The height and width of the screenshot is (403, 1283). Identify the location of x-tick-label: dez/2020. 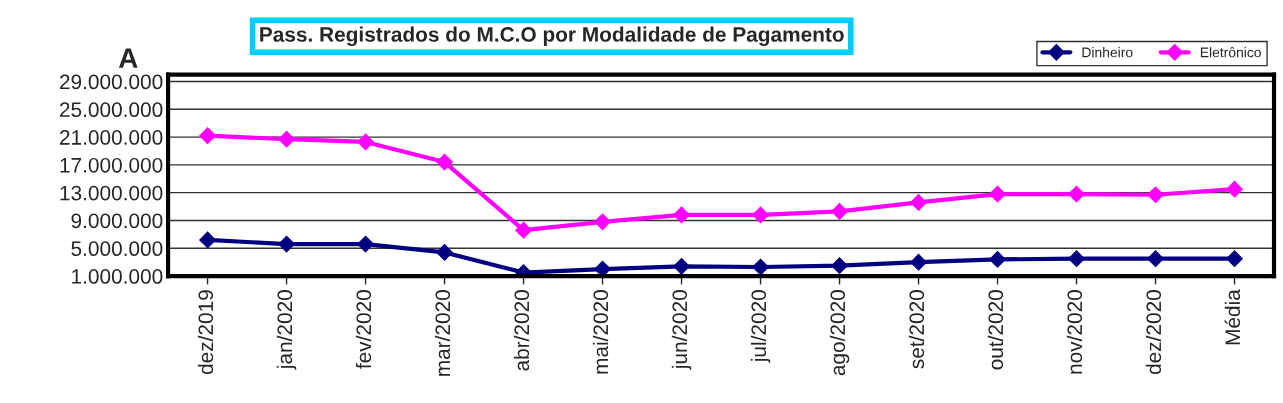
(1153, 332).